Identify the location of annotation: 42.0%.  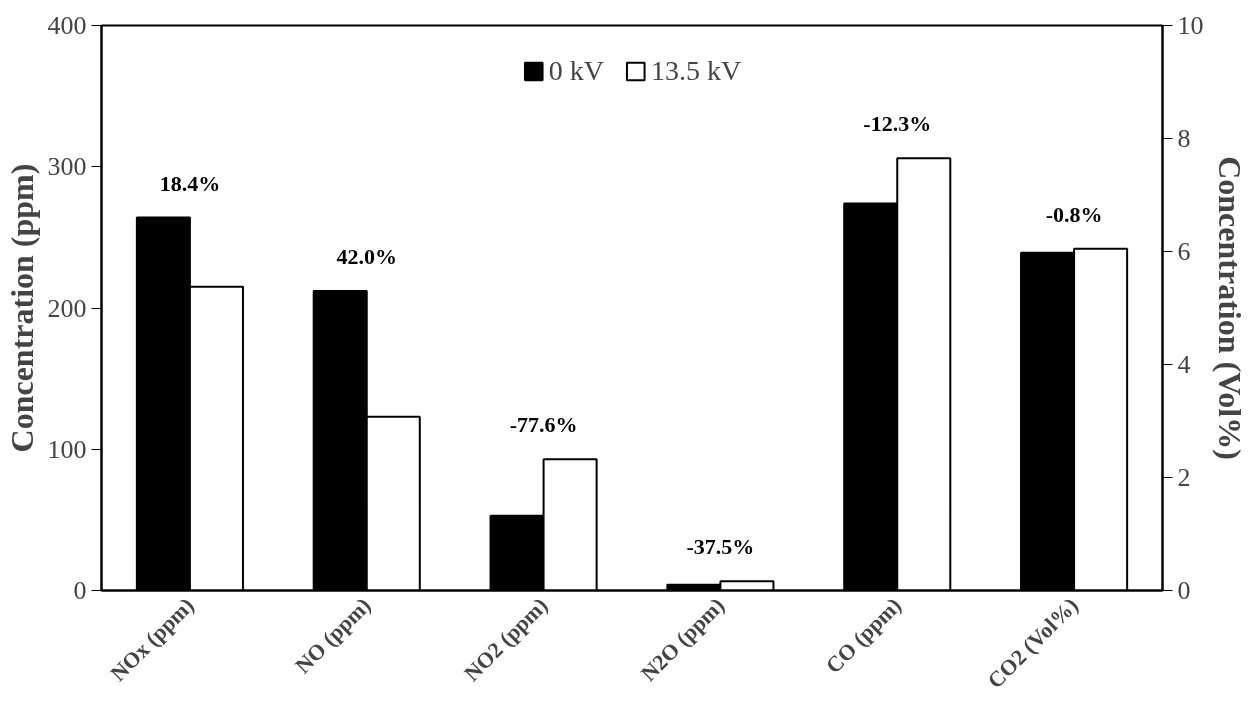
(366, 257).